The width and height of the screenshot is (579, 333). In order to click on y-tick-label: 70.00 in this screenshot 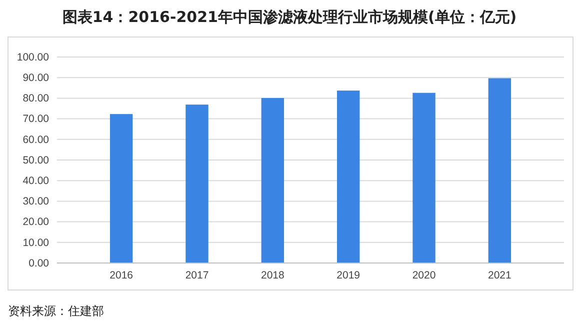, I will do `click(36, 119)`.